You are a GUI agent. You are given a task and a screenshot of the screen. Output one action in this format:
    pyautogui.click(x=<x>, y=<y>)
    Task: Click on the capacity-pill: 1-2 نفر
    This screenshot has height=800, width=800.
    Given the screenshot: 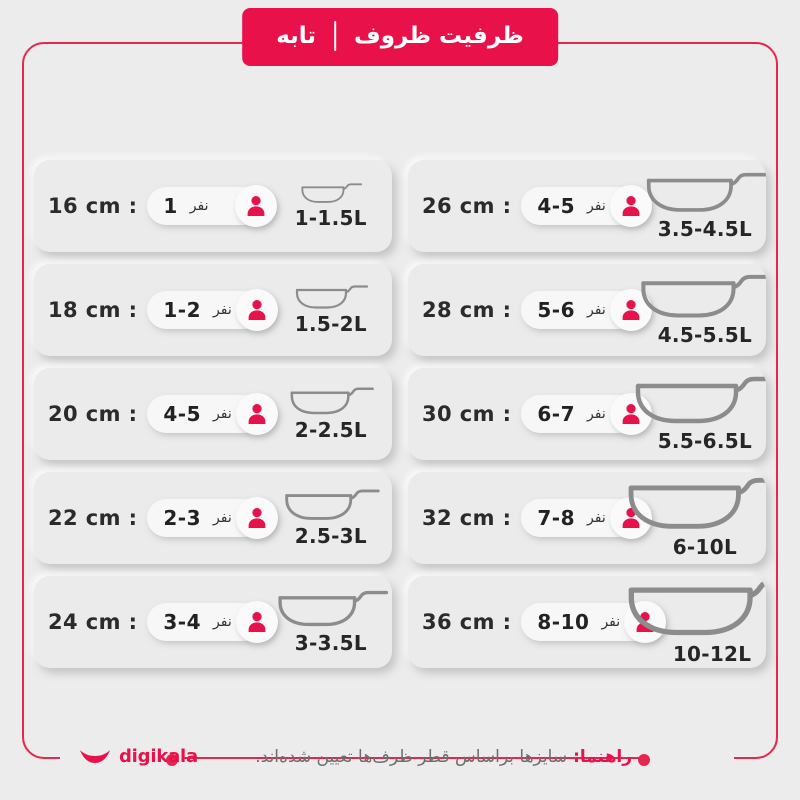 What is the action you would take?
    pyautogui.click(x=212, y=310)
    